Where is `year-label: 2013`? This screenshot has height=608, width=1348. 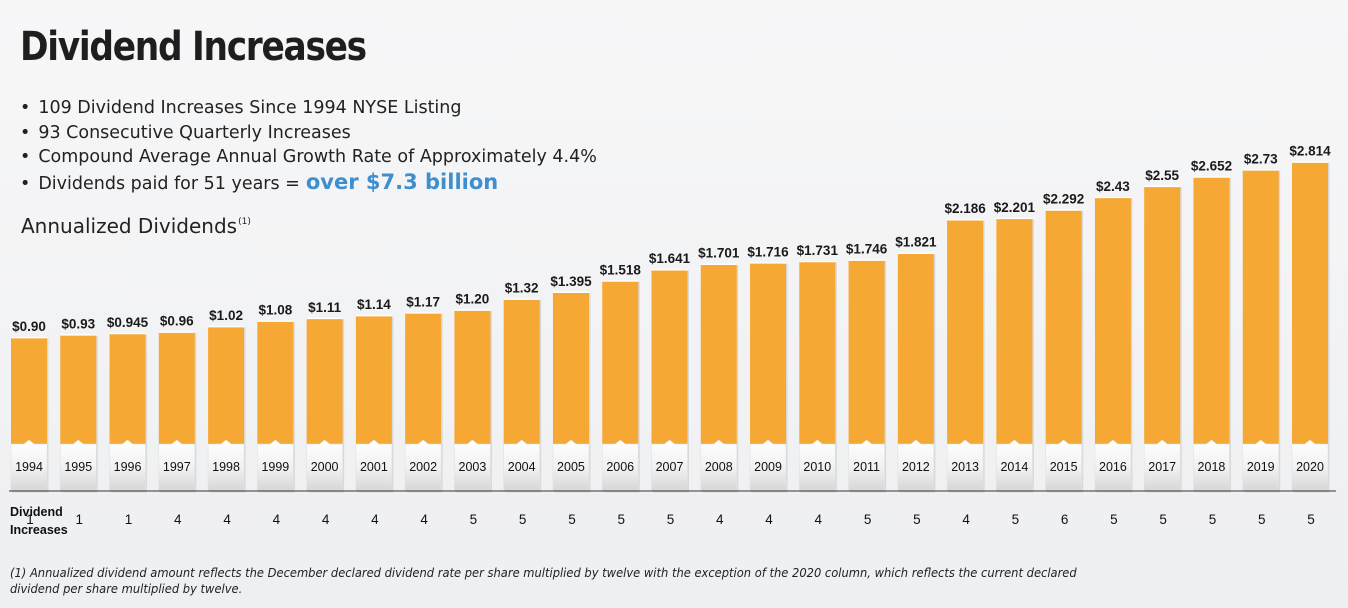
year-label: 2013 is located at coordinates (965, 467).